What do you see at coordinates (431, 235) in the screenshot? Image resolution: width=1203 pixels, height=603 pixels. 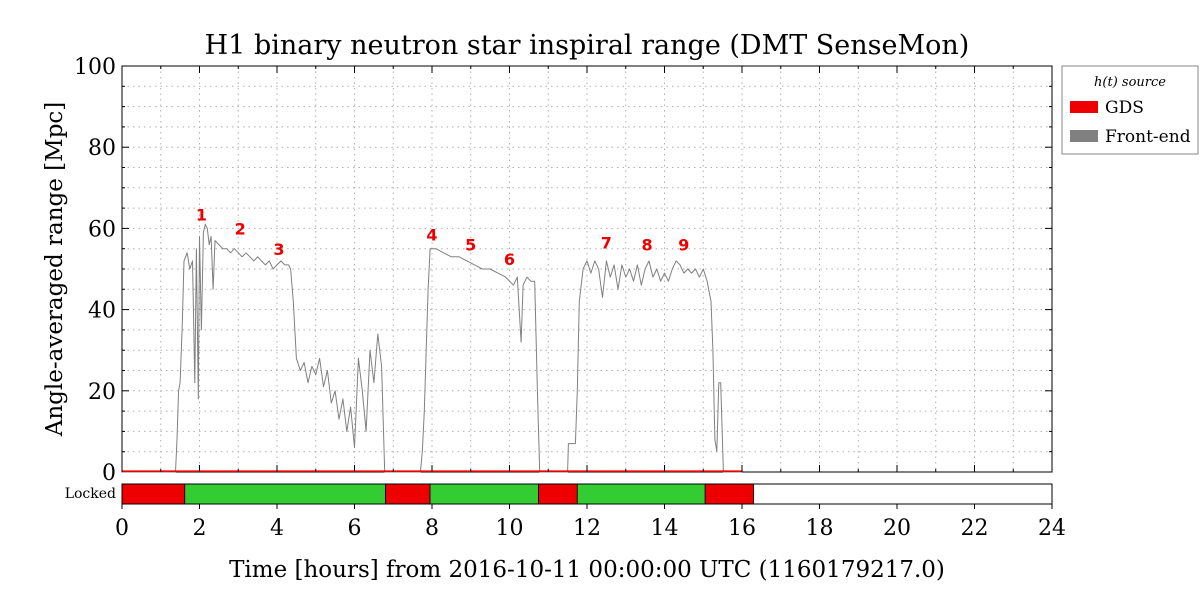 I see `annotation-label: 4` at bounding box center [431, 235].